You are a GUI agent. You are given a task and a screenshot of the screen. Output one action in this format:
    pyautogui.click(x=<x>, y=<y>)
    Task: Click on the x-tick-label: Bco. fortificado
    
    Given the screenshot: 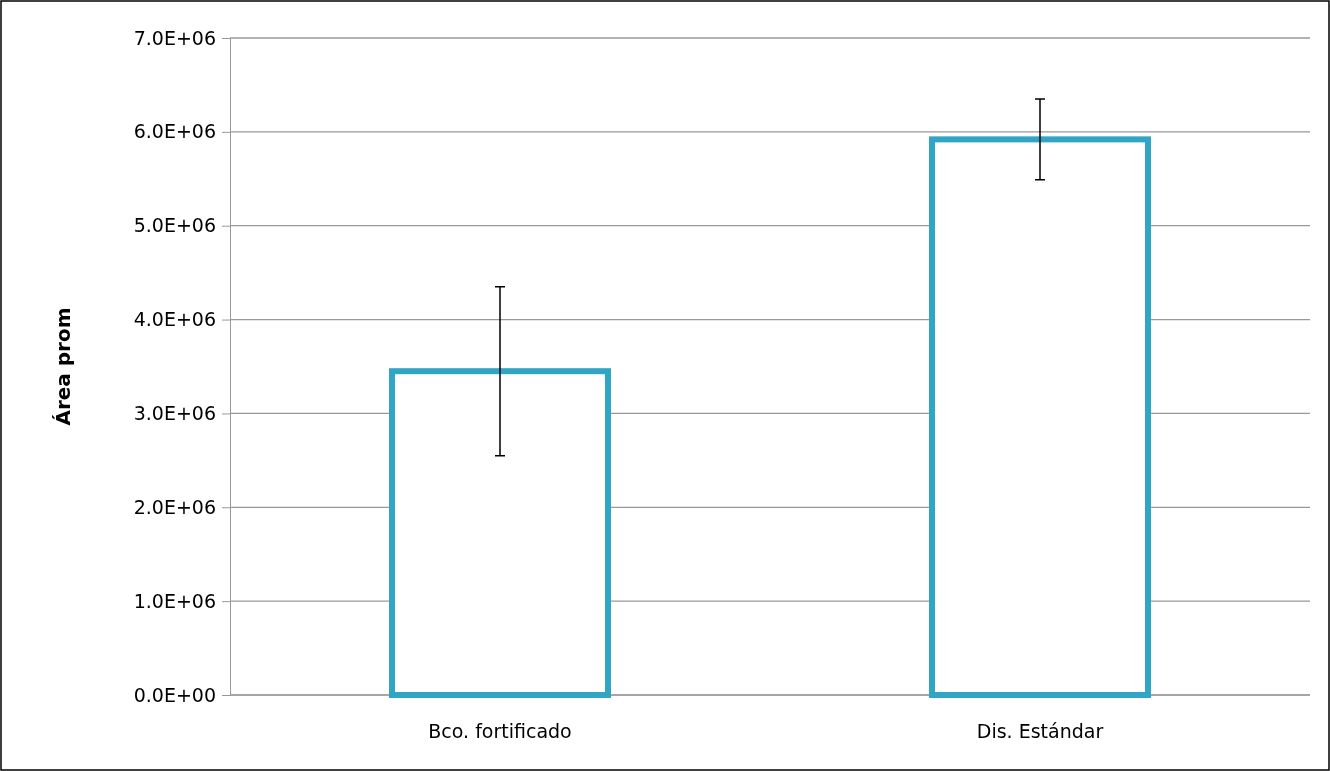 What is the action you would take?
    pyautogui.click(x=500, y=731)
    